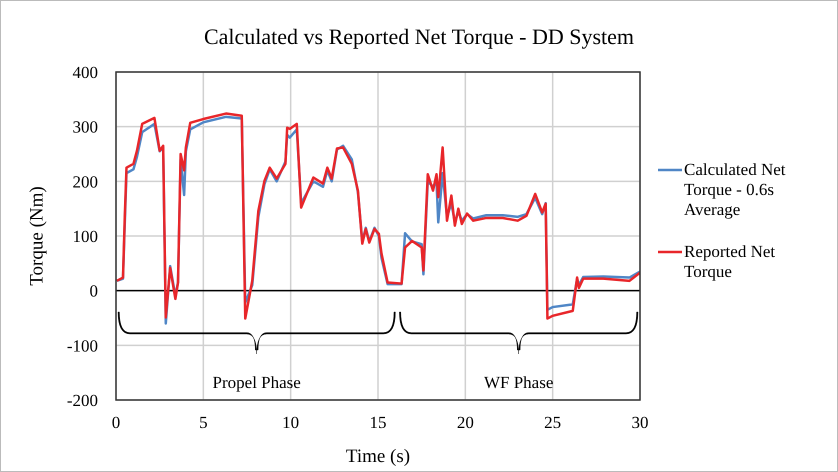 This screenshot has height=472, width=838. What do you see at coordinates (82, 346) in the screenshot?
I see `y-tick-label: -100` at bounding box center [82, 346].